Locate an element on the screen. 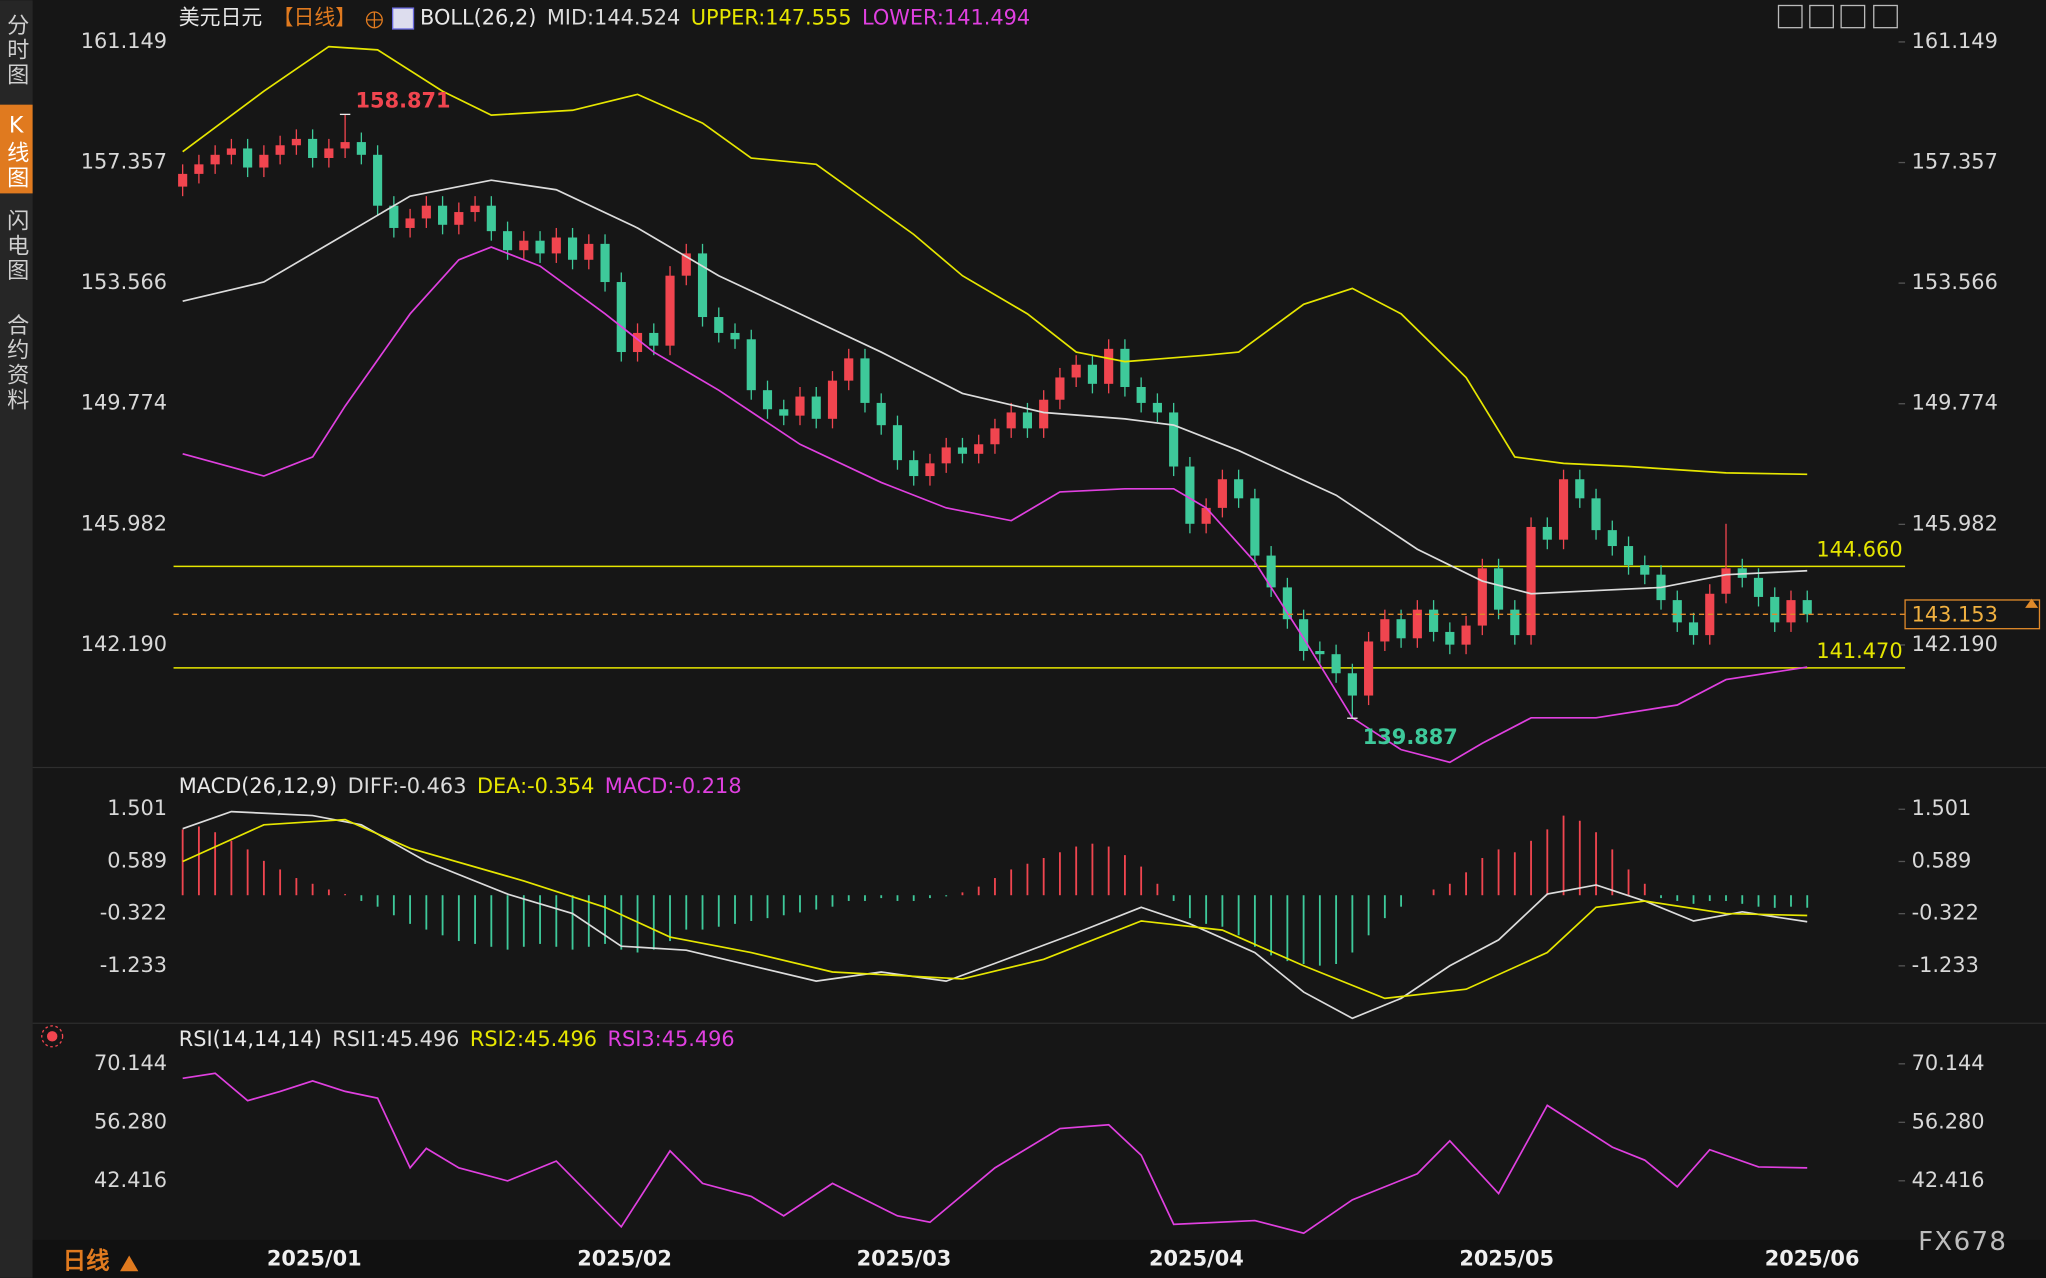 The width and height of the screenshot is (2046, 1278). x-tick-label: 2025/01 is located at coordinates (314, 1258).